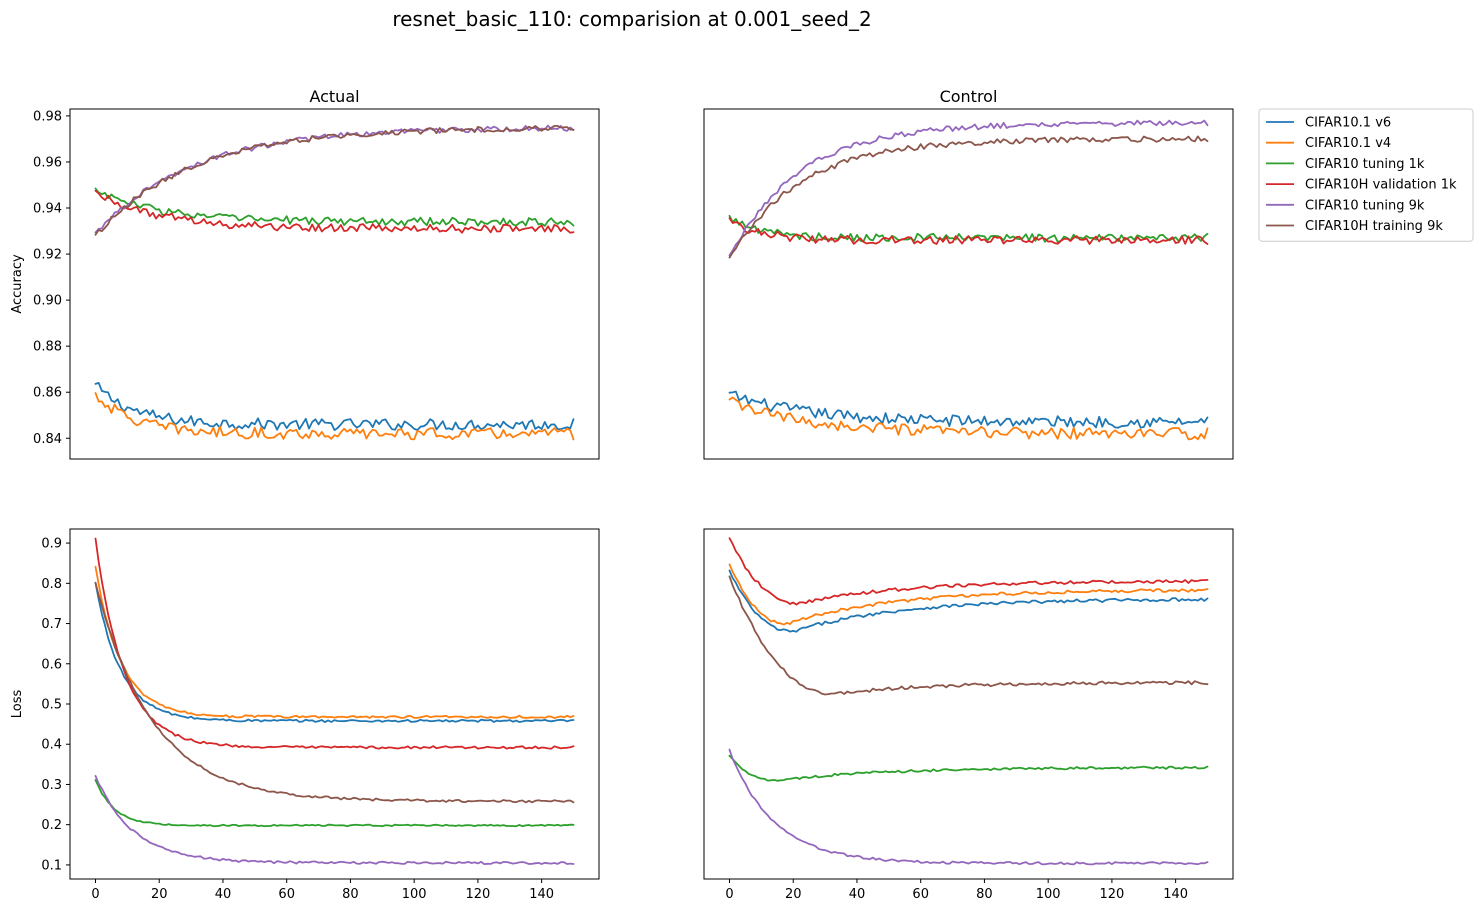 The height and width of the screenshot is (913, 1482). What do you see at coordinates (51, 544) in the screenshot?
I see `y-tick-label: 0.9` at bounding box center [51, 544].